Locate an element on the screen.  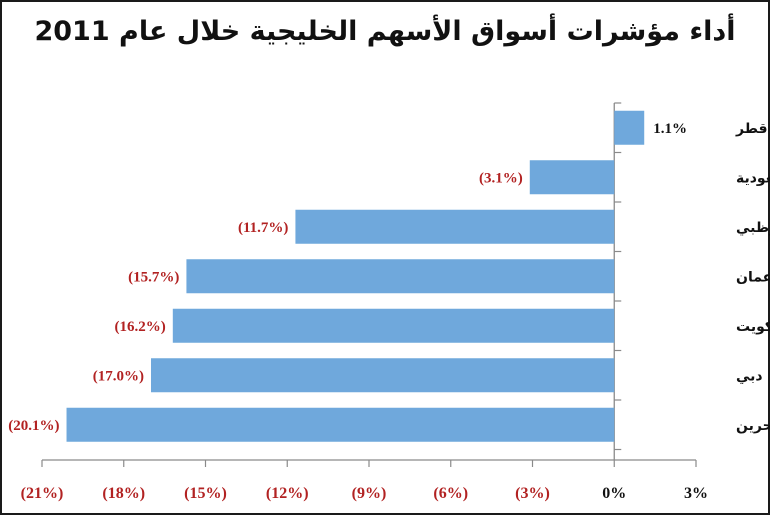
value-label: (17.0%) is located at coordinates (118, 376).